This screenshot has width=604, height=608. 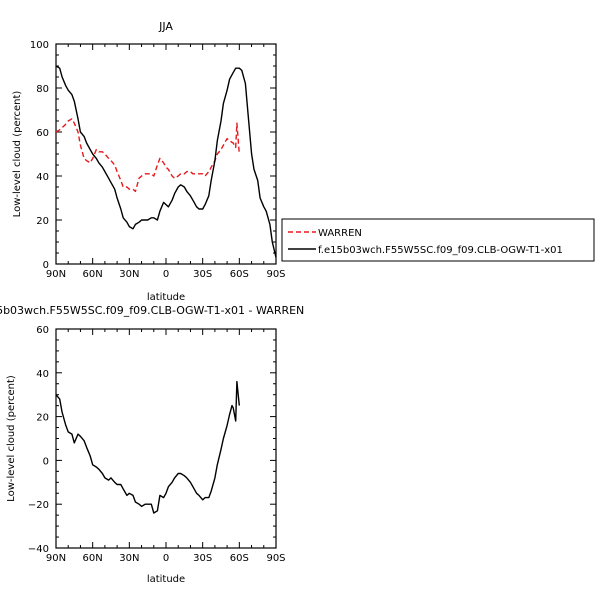 What do you see at coordinates (147, 155) in the screenshot?
I see `series-line-warren` at bounding box center [147, 155].